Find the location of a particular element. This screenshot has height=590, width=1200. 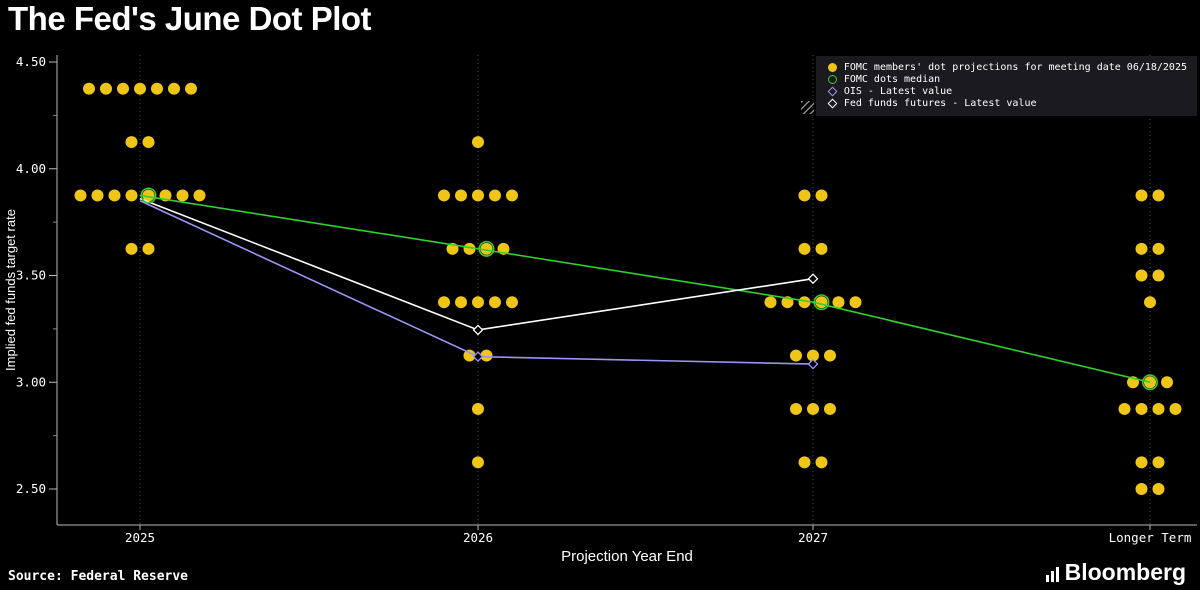

legend-item: Fed funds futures - Latest value is located at coordinates (1007, 103).